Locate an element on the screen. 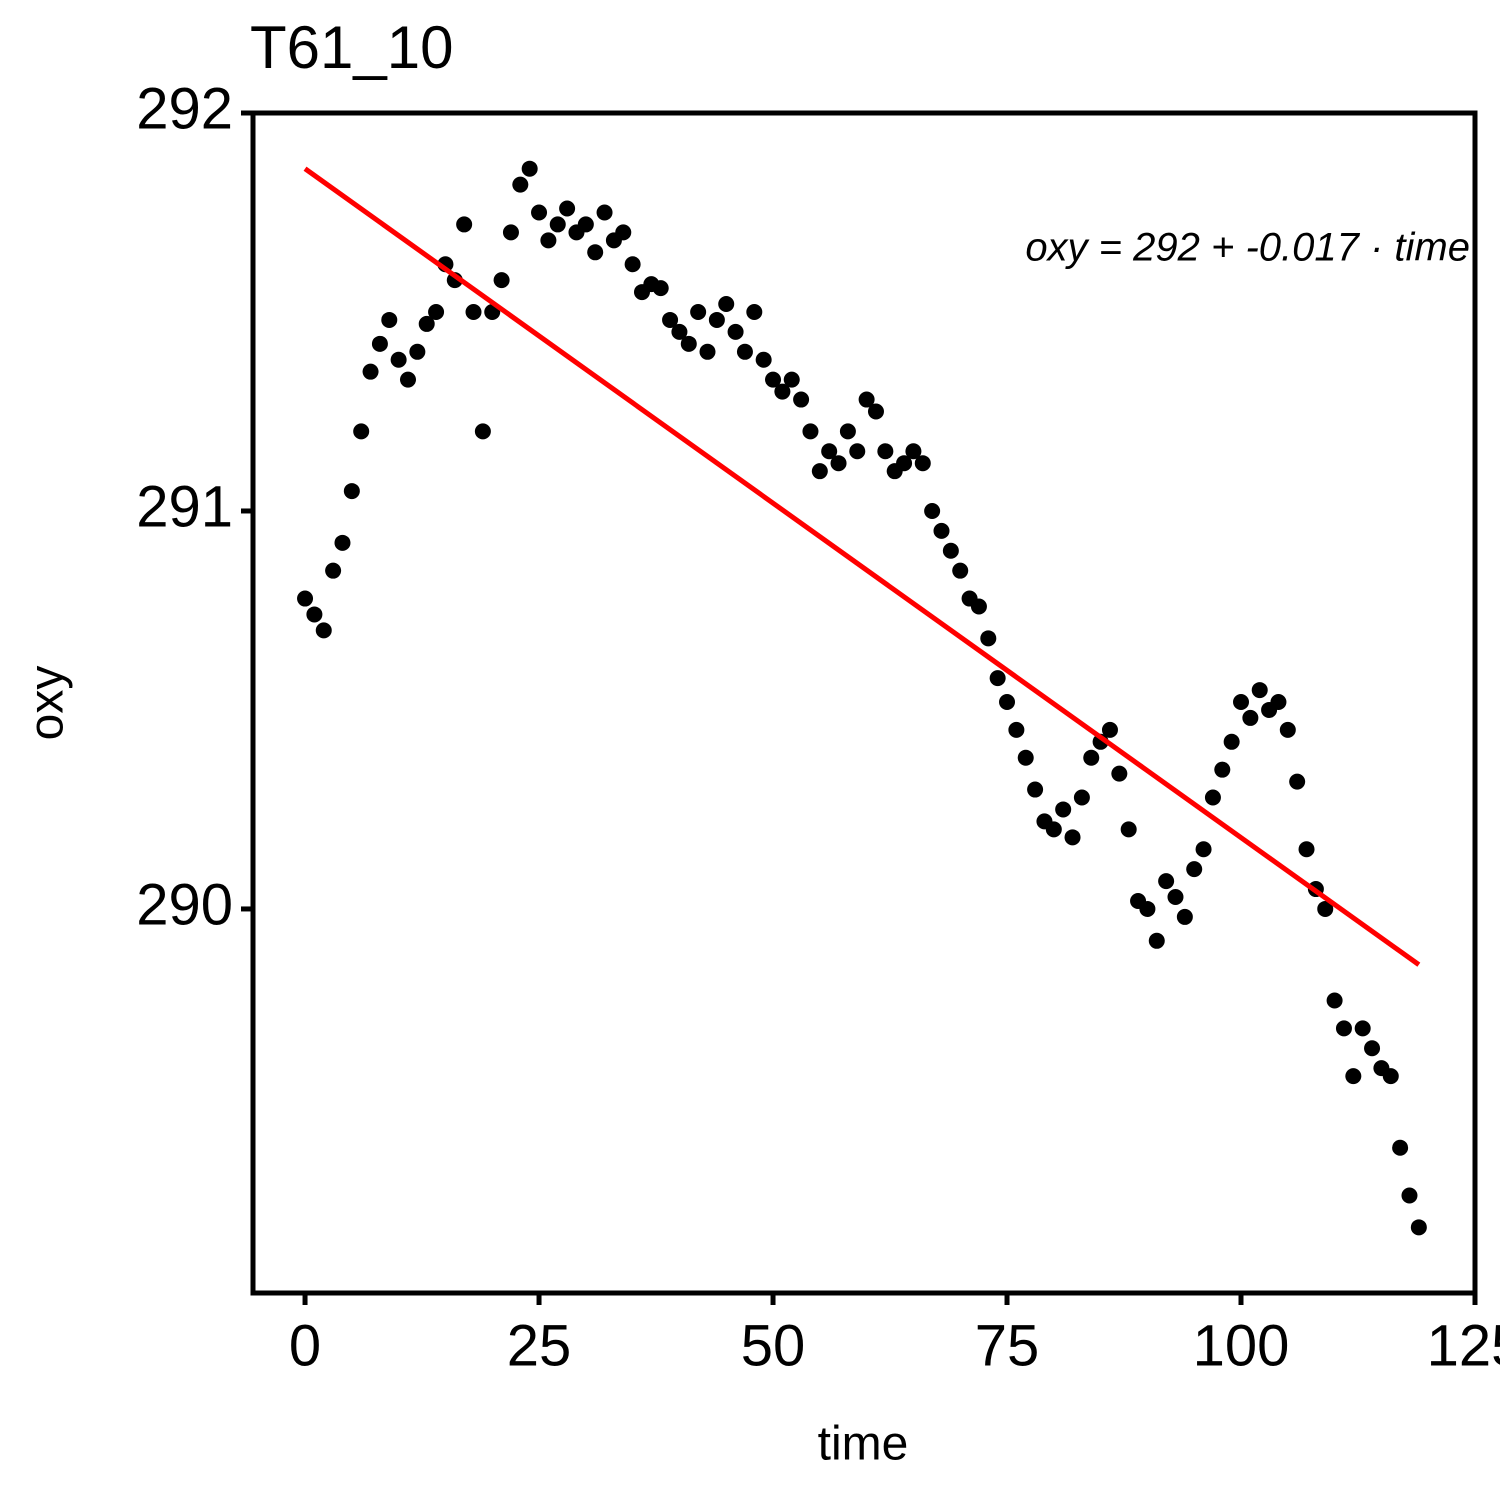  chart-title: T61_10 is located at coordinates (352, 47).